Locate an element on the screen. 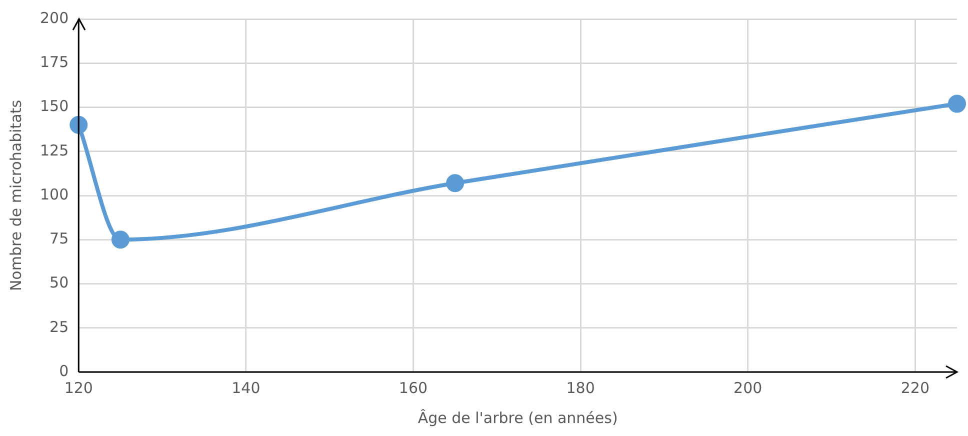 The height and width of the screenshot is (436, 968). y-tick-label: 0 is located at coordinates (64, 371).